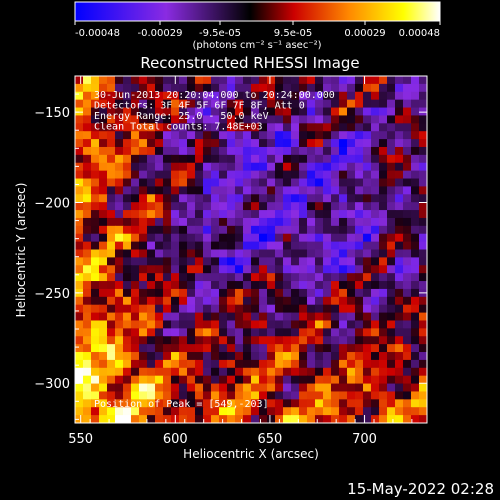  I want to click on y-tick-label: −200, so click(52, 204).